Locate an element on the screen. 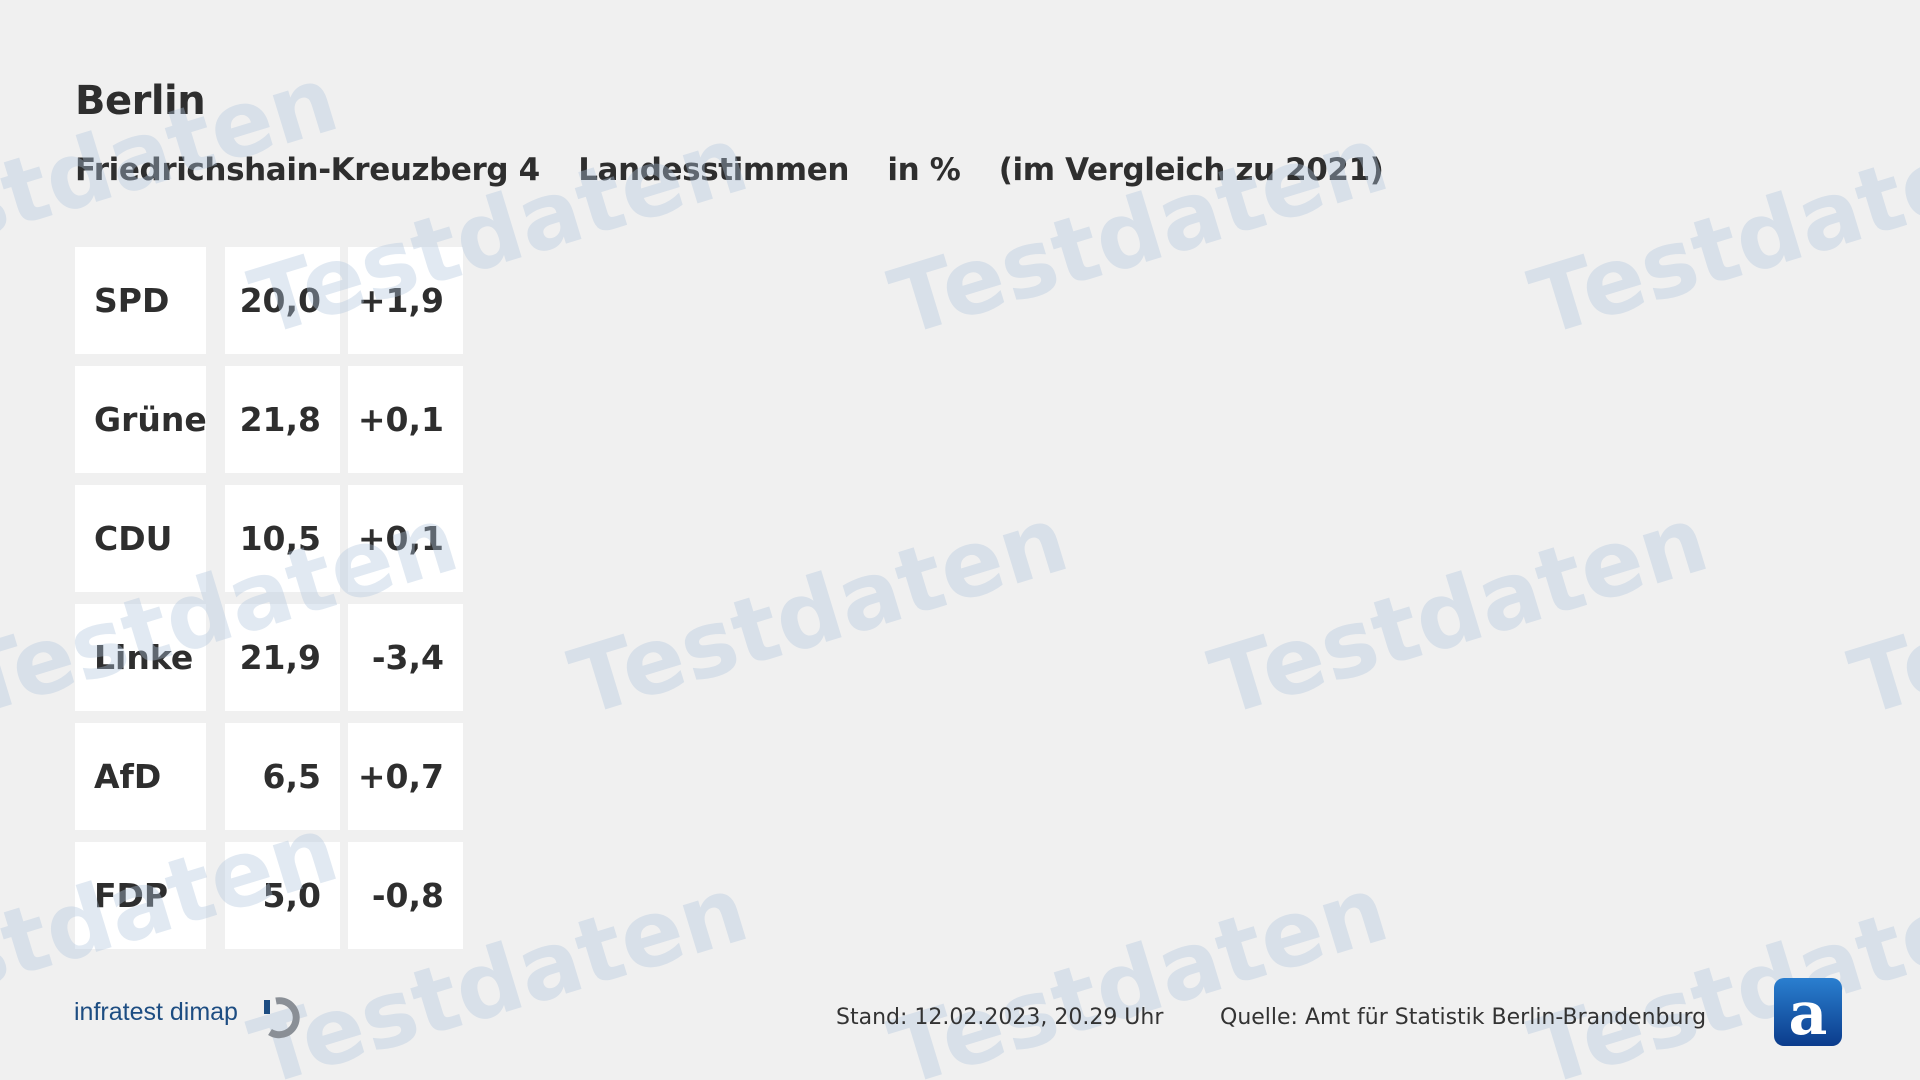 The image size is (1920, 1080). percent-value: 5,0 is located at coordinates (282, 895).